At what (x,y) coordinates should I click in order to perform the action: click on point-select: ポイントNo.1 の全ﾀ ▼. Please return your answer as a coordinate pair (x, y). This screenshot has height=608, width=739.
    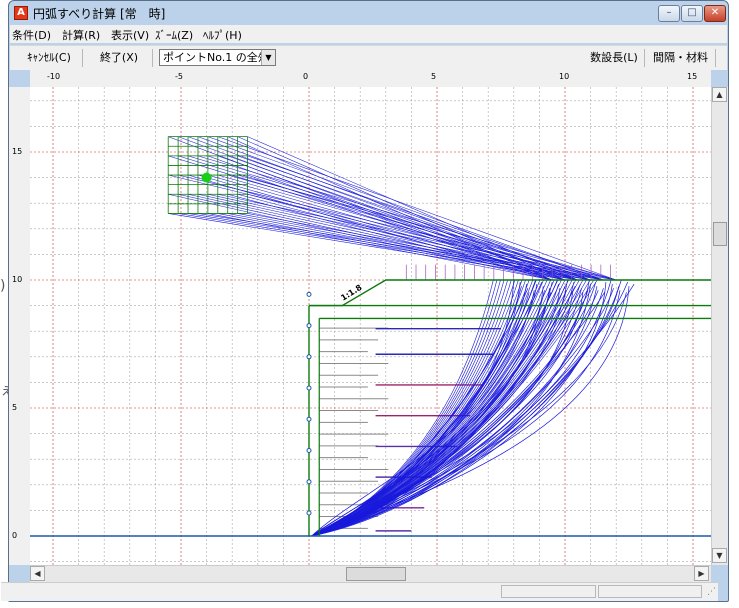
    Looking at the image, I should click on (217, 57).